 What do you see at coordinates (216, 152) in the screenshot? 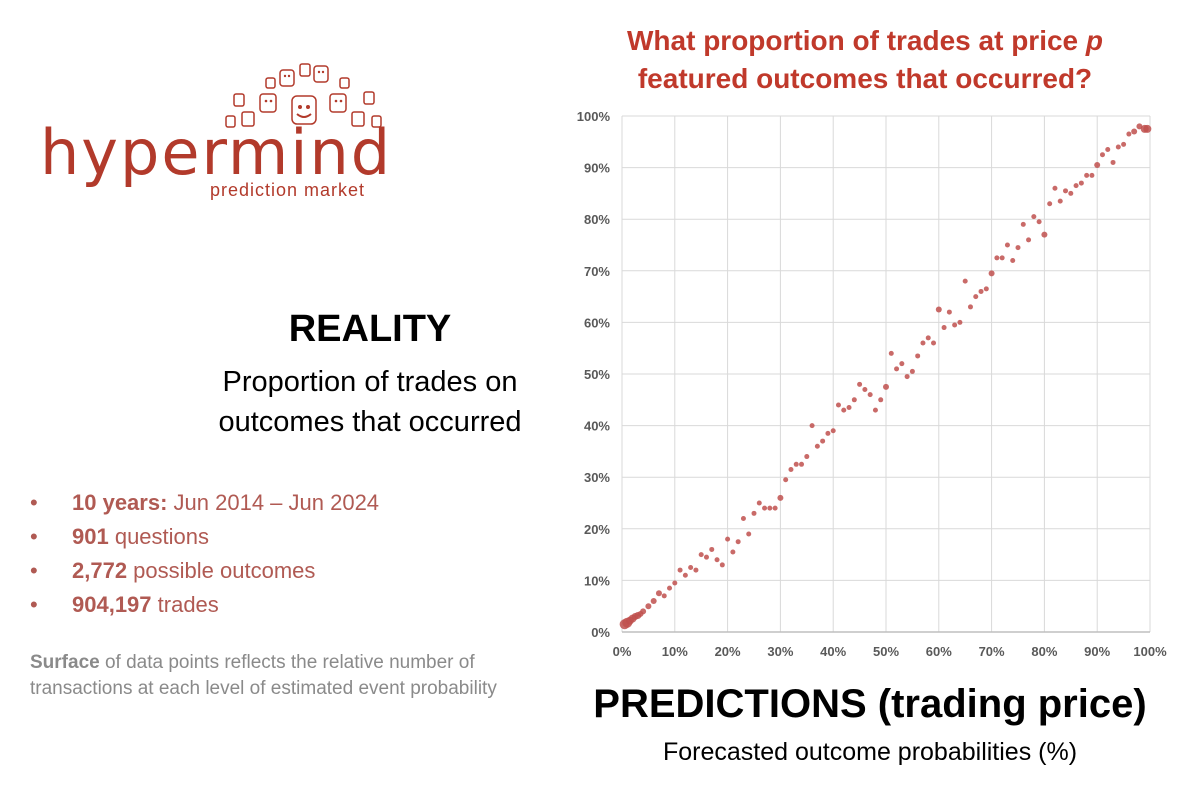
I see `logo-wordmark: hypermind` at bounding box center [216, 152].